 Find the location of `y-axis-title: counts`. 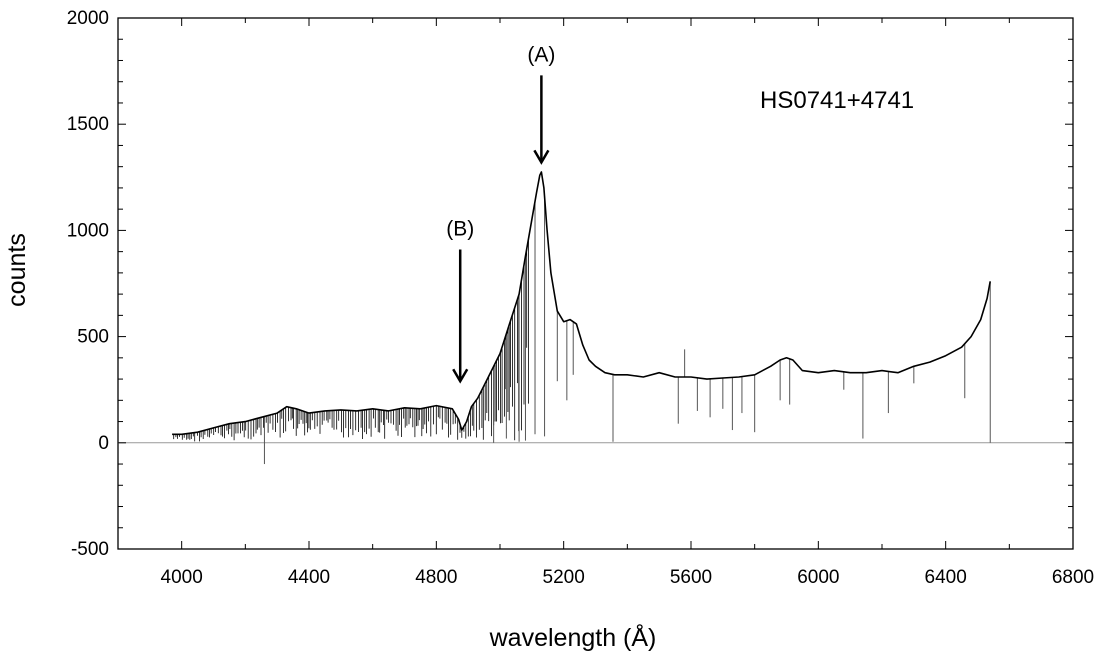

y-axis-title: counts is located at coordinates (17, 270).